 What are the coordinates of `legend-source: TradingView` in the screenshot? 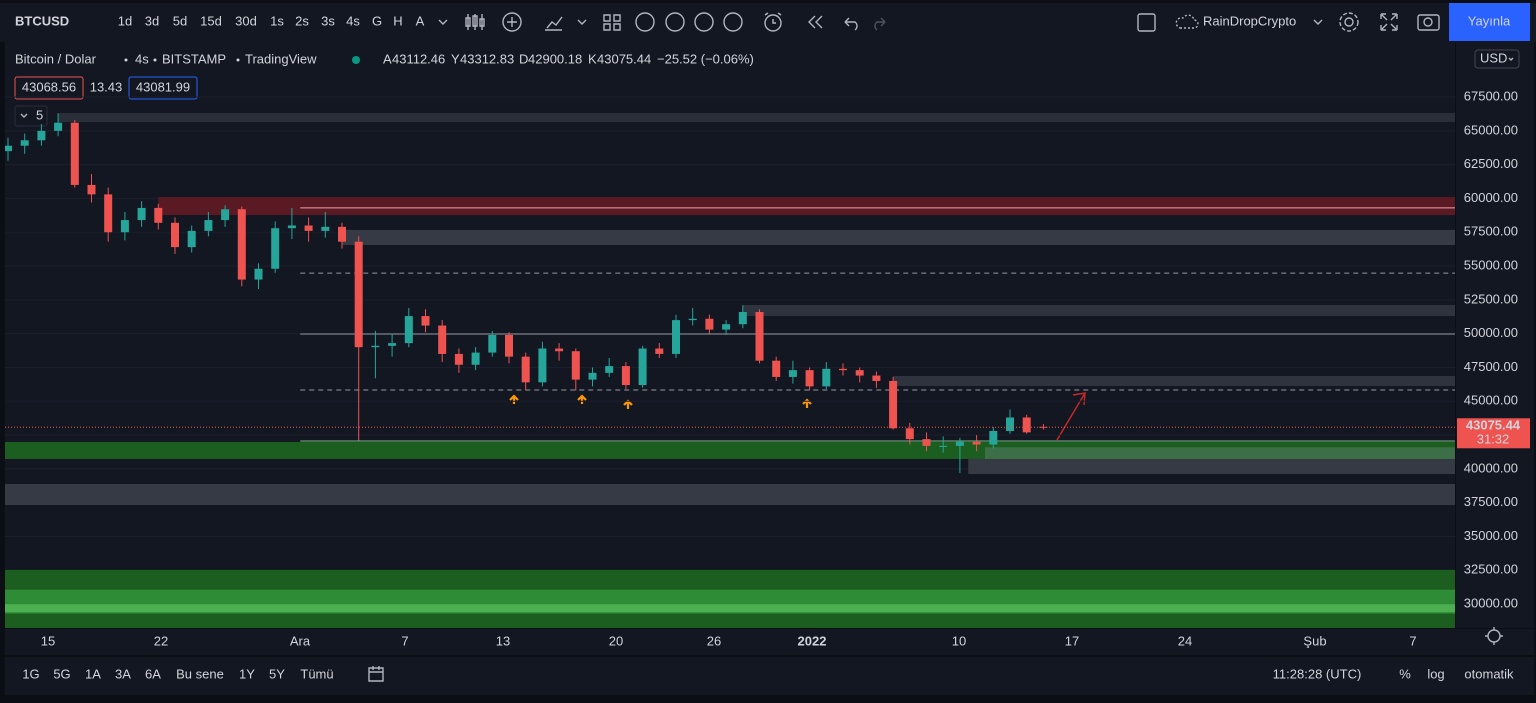 It's located at (281, 58).